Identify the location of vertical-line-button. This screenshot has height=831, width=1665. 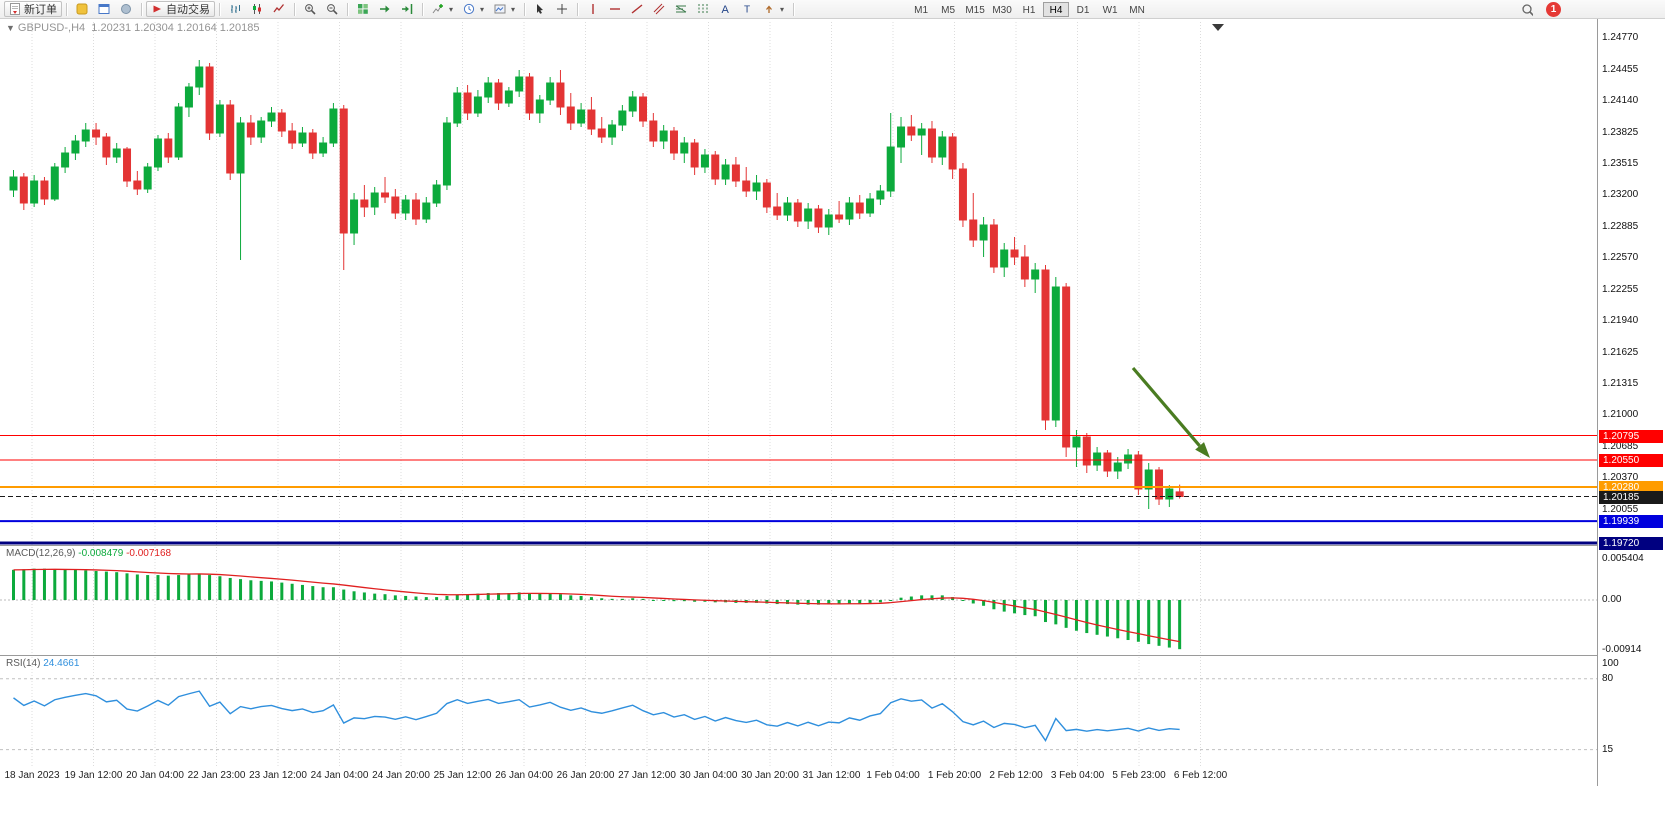
(593, 9).